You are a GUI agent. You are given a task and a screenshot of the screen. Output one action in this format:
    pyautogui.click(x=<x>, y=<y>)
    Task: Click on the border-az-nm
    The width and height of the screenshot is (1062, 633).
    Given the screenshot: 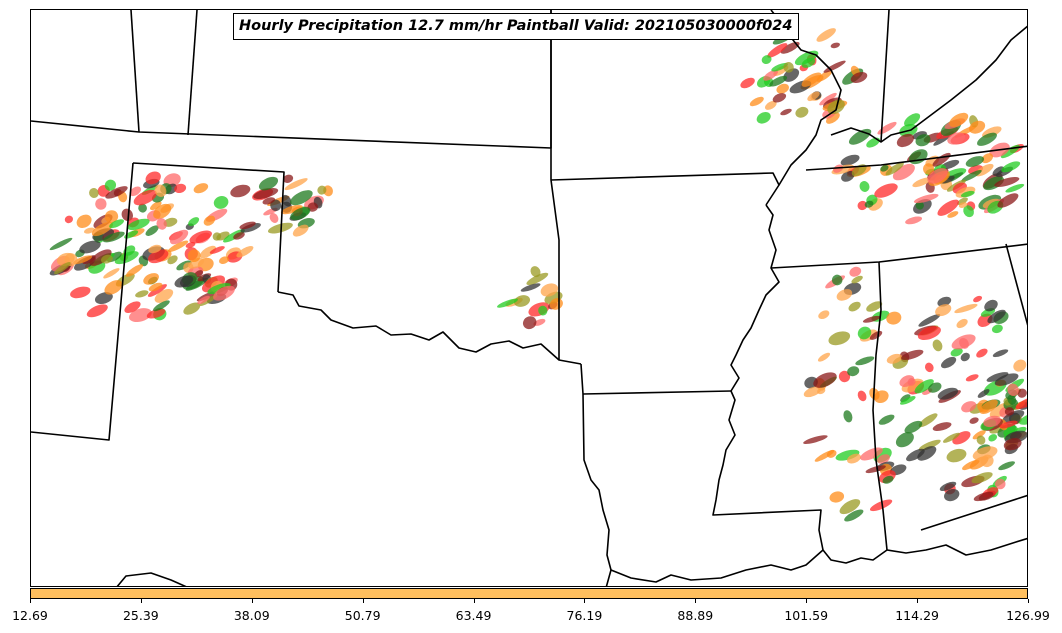 What is the action you would take?
    pyautogui.click(x=82, y=301)
    